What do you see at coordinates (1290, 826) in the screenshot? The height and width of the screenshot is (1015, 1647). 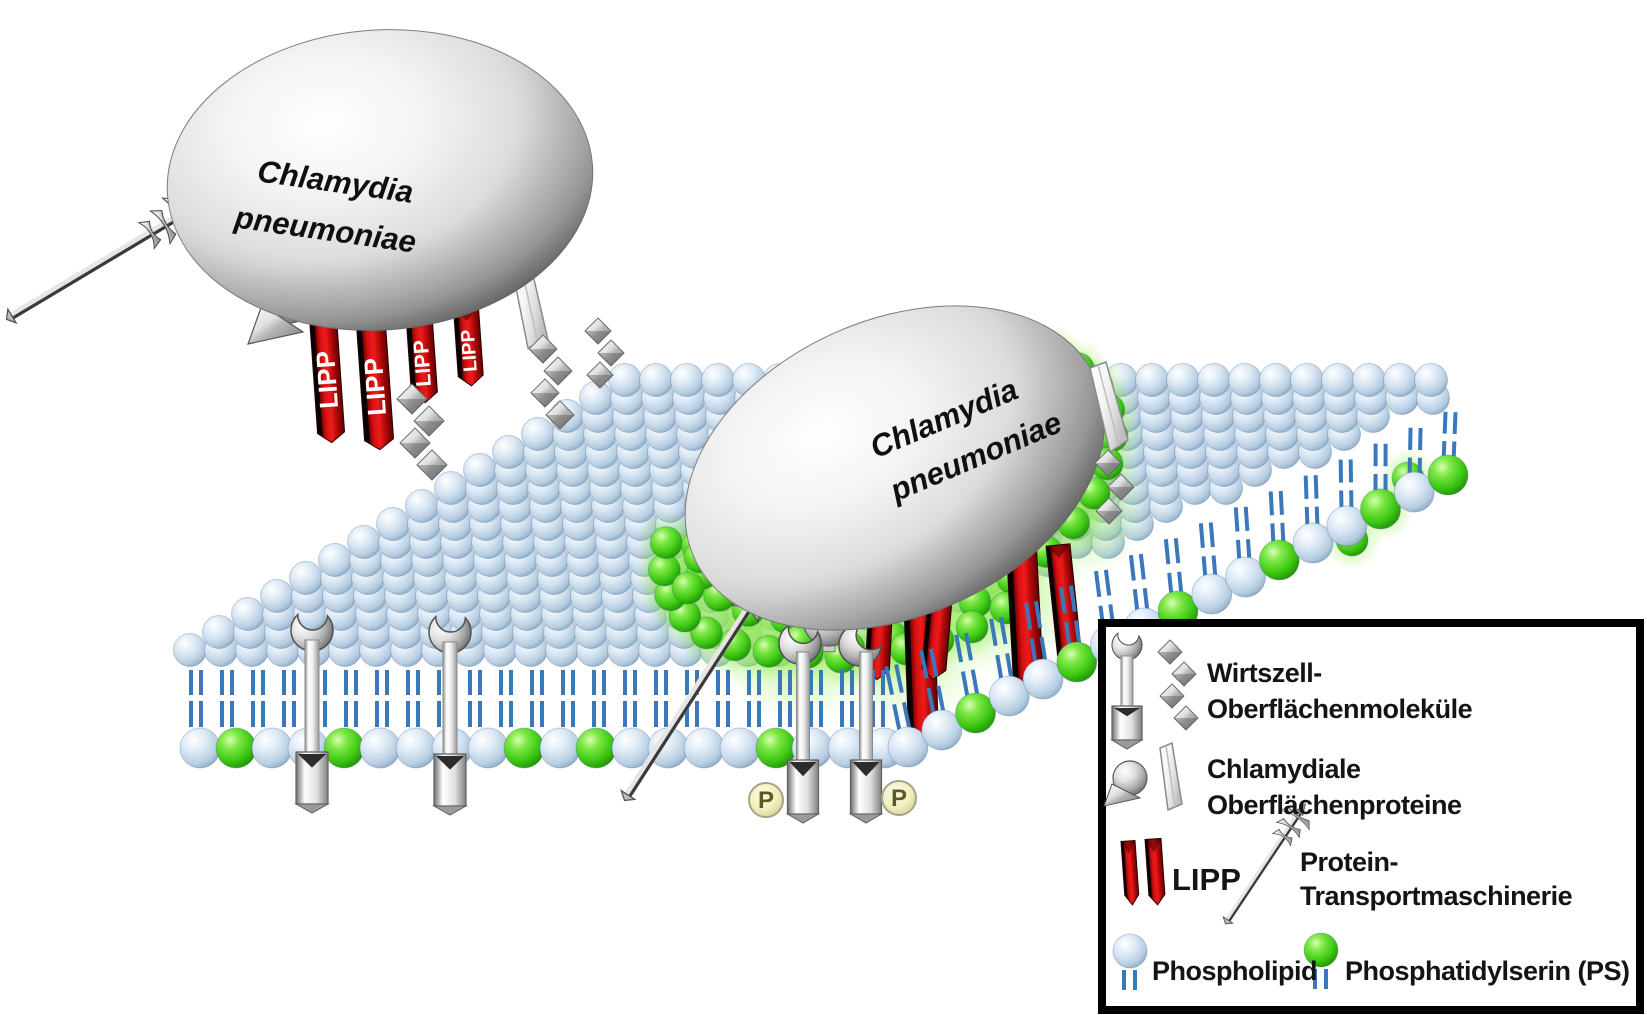 I see `needle-collar` at bounding box center [1290, 826].